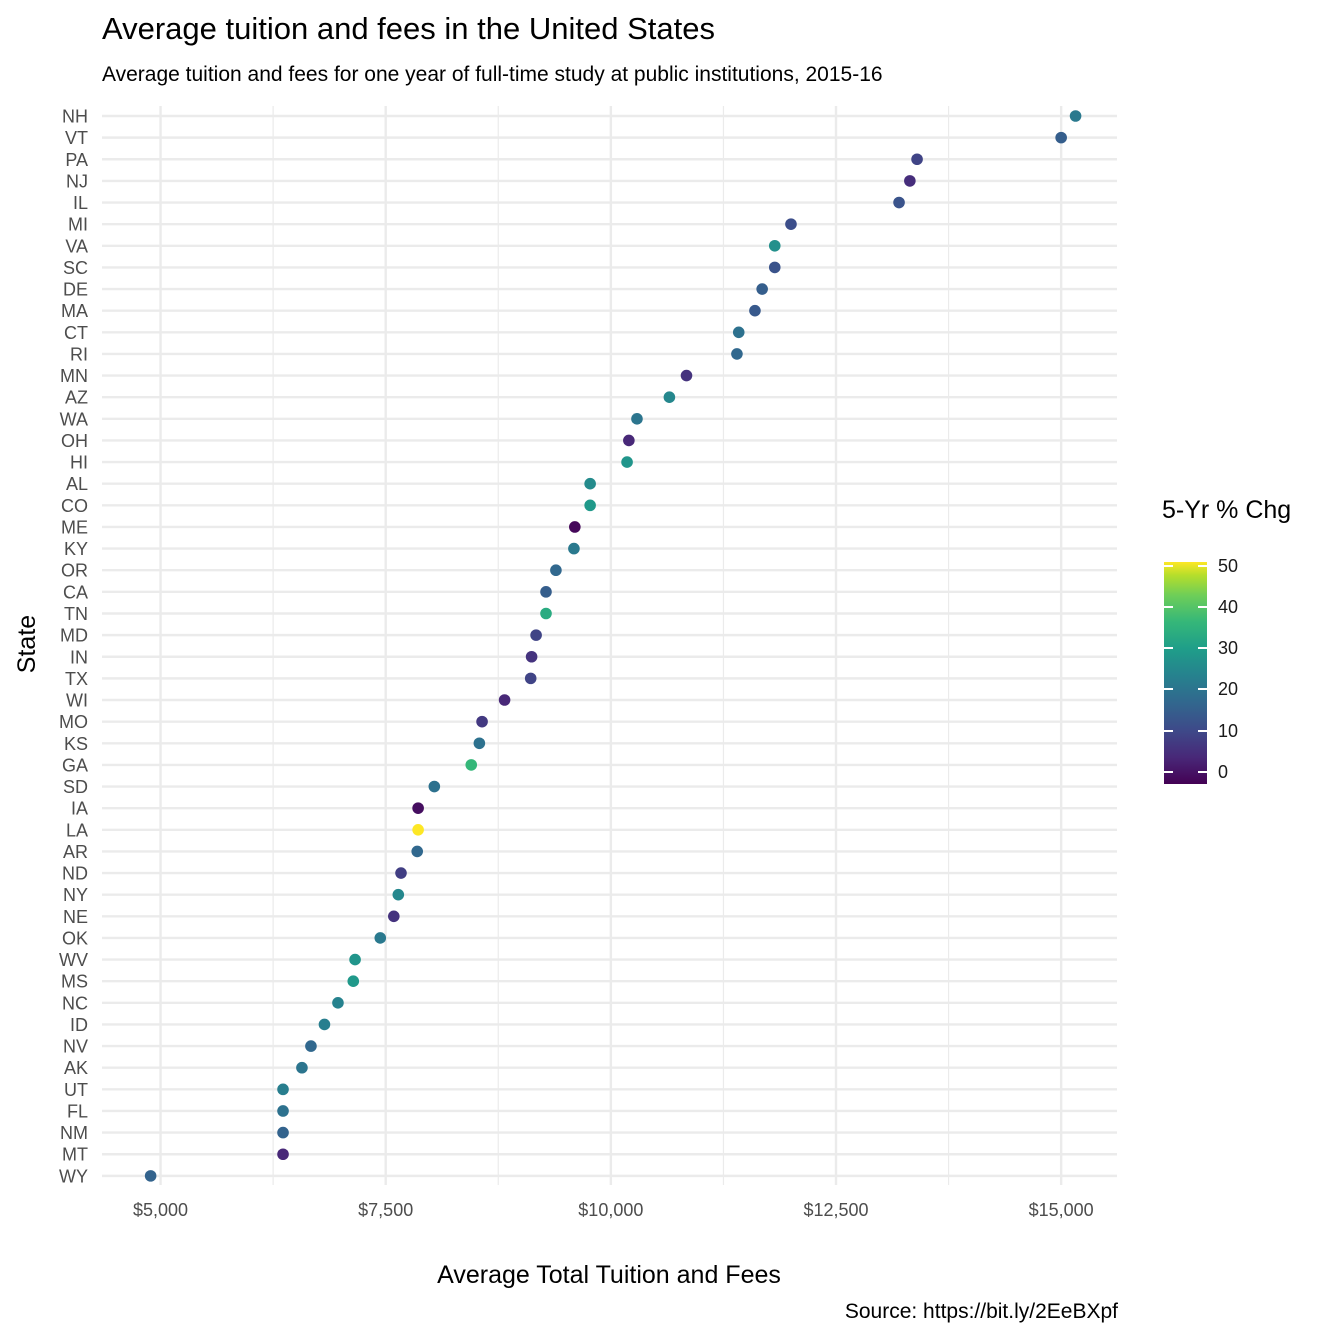 This screenshot has height=1344, width=1344. Describe the element at coordinates (1222, 670) in the screenshot. I see `legend-ticks: 0 10 20 30 40 50` at that location.